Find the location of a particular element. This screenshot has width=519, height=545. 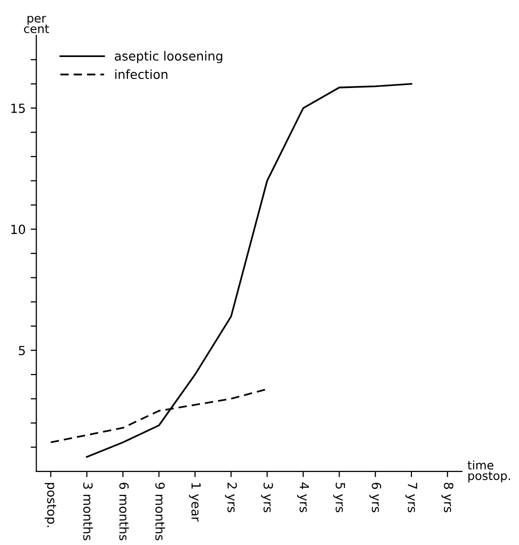

x-tick-label: 4 yrs is located at coordinates (303, 497).